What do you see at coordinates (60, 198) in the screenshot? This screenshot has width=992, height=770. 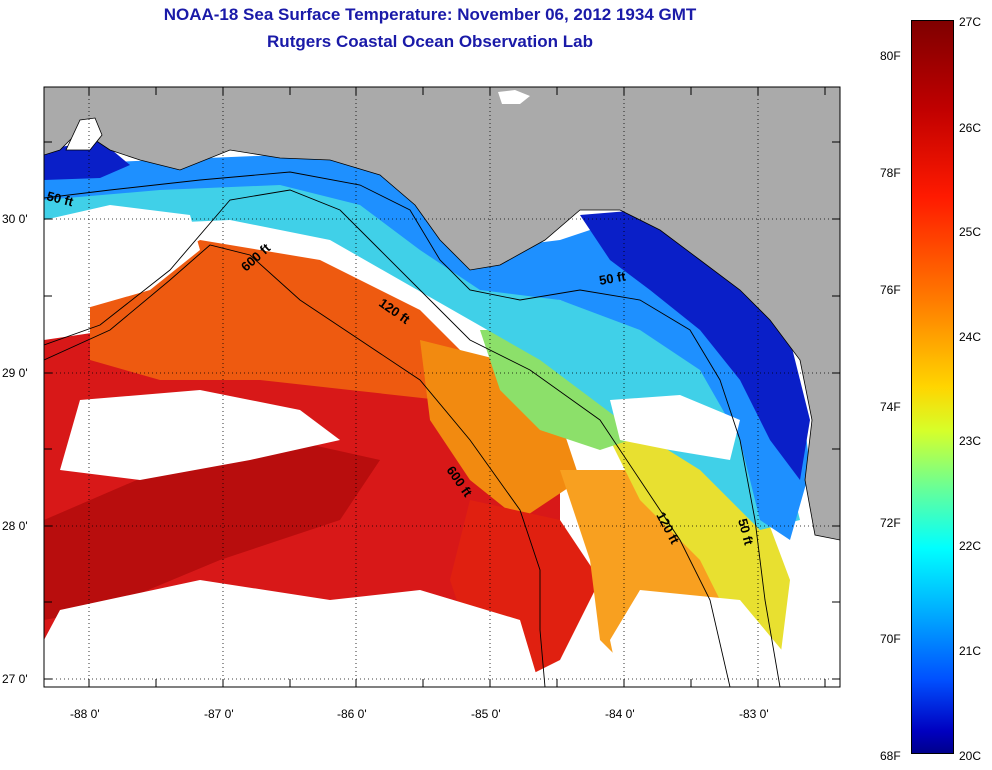 I see `contour-label-50ft-west: 50 ft` at bounding box center [60, 198].